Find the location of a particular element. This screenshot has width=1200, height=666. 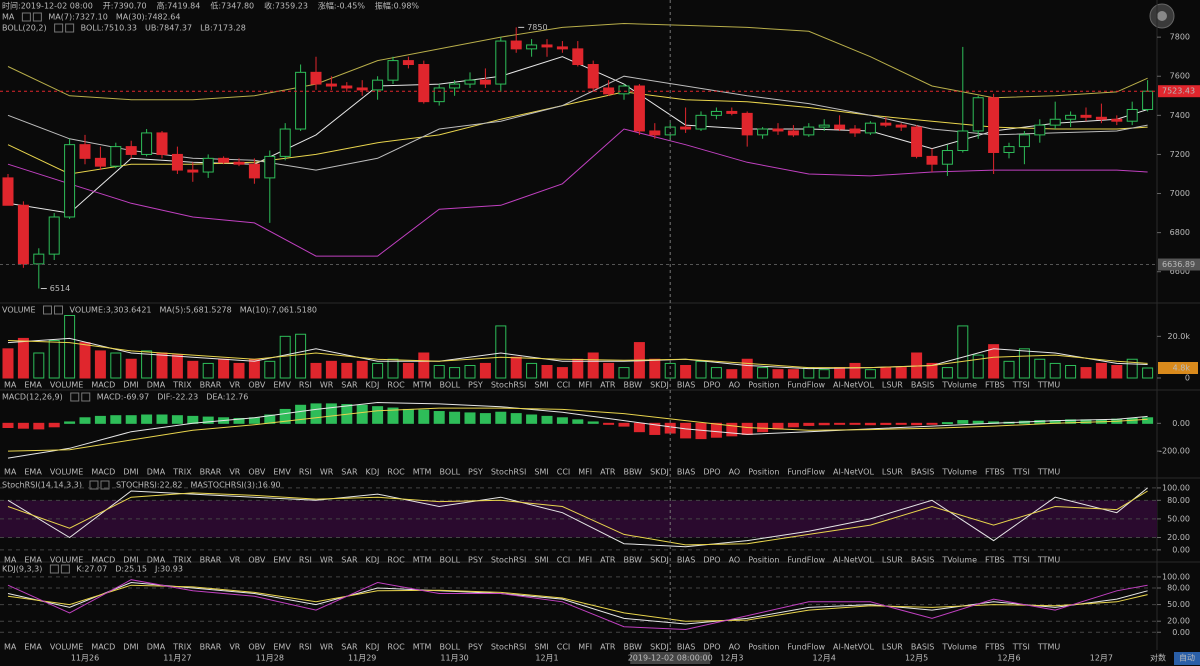

scale-button: 自动 is located at coordinates (1187, 658).